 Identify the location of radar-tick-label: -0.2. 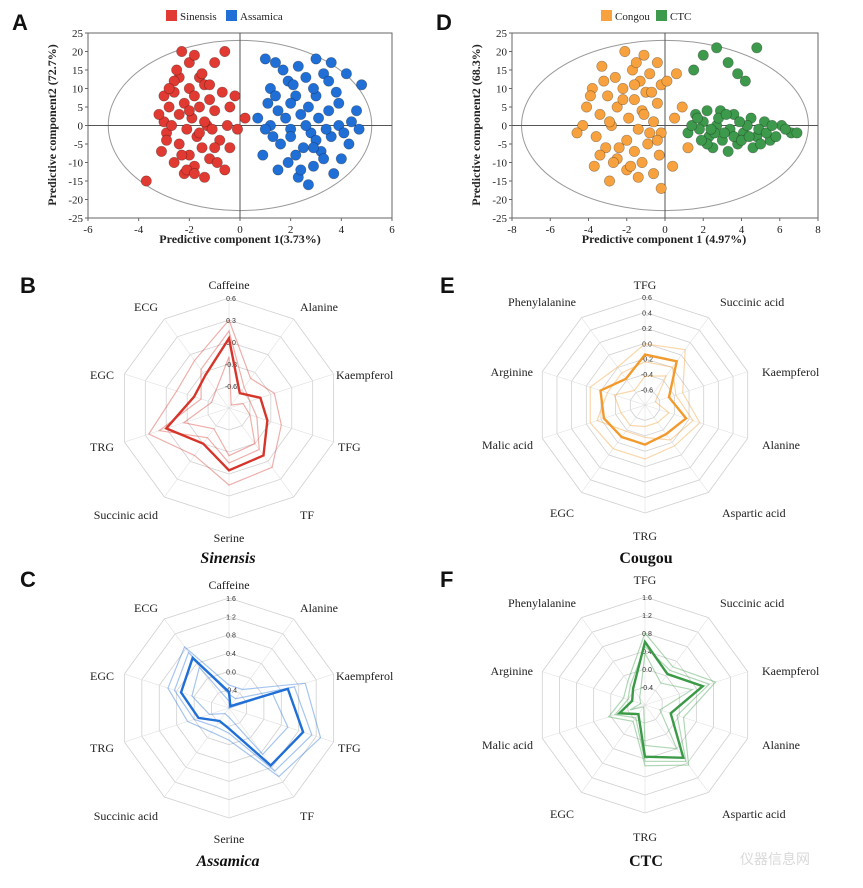
(647, 360).